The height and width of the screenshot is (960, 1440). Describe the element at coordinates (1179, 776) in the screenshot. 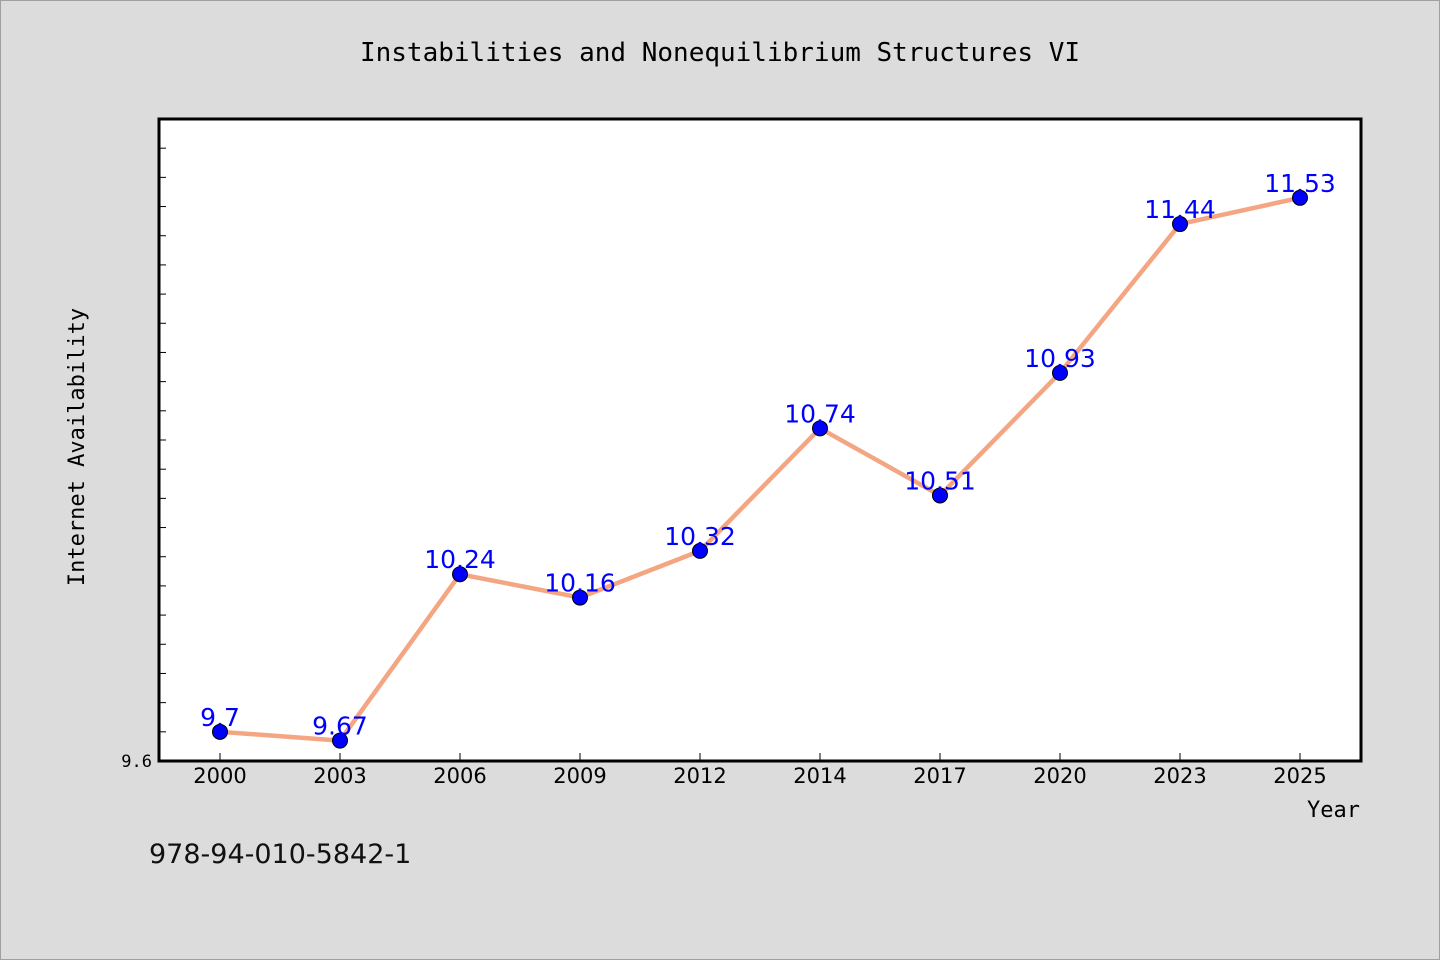

I see `x-tick-label: 2023` at that location.